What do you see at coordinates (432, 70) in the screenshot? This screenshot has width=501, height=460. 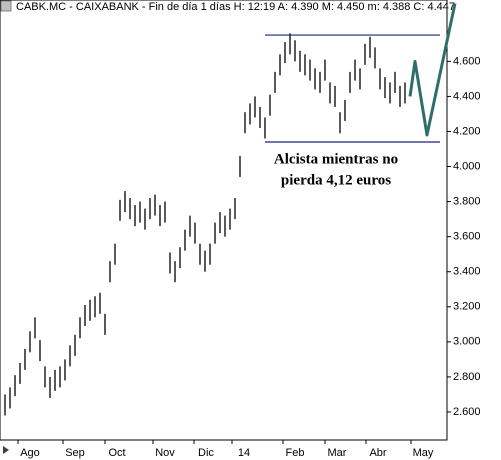 I see `projection-line` at bounding box center [432, 70].